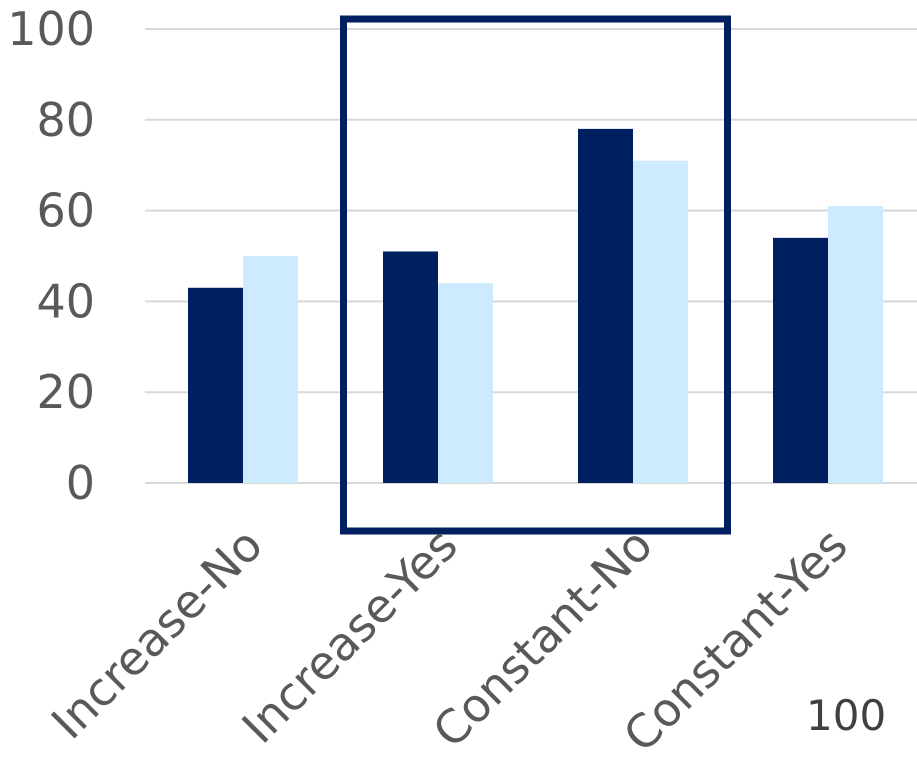 The width and height of the screenshot is (917, 770). What do you see at coordinates (65, 392) in the screenshot?
I see `y-tick-label-20: 20` at bounding box center [65, 392].